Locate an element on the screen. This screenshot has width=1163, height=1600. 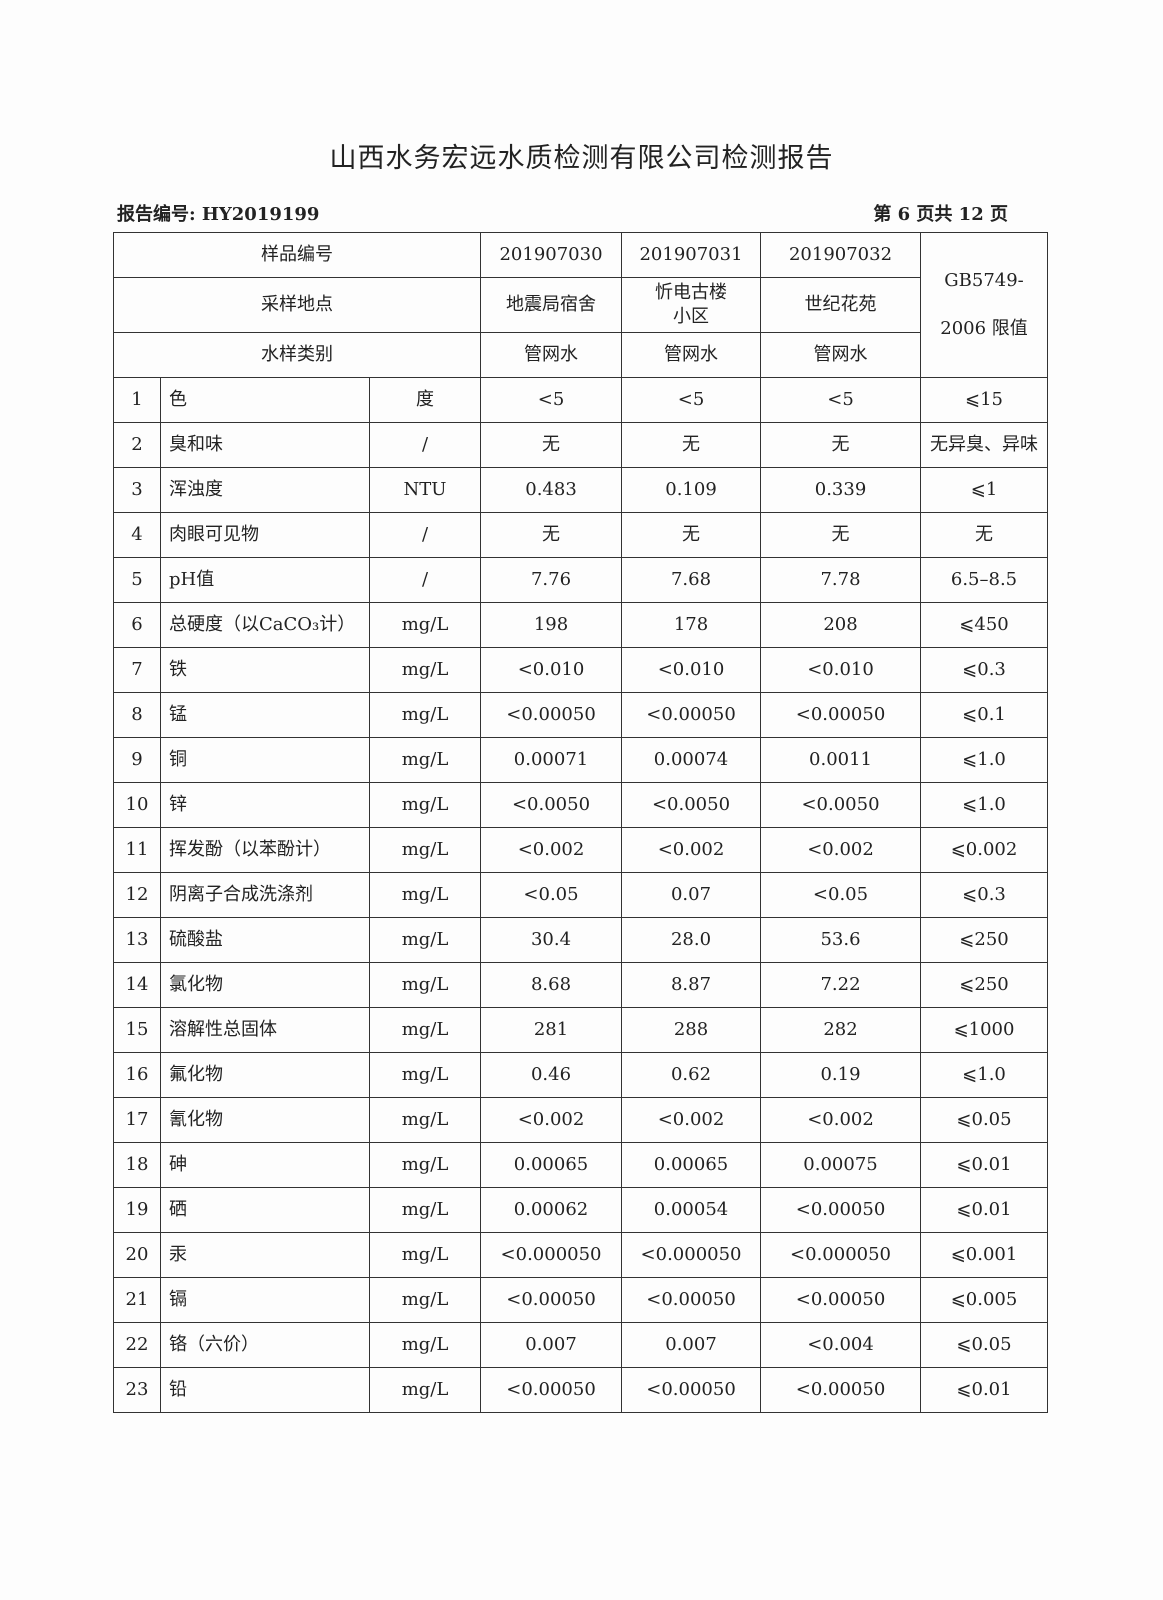
table-row: 11 挥发酚（以苯酚计） mg/L <0.002 <0.002 <0.002 ⩽0.002 is located at coordinates (581, 850).